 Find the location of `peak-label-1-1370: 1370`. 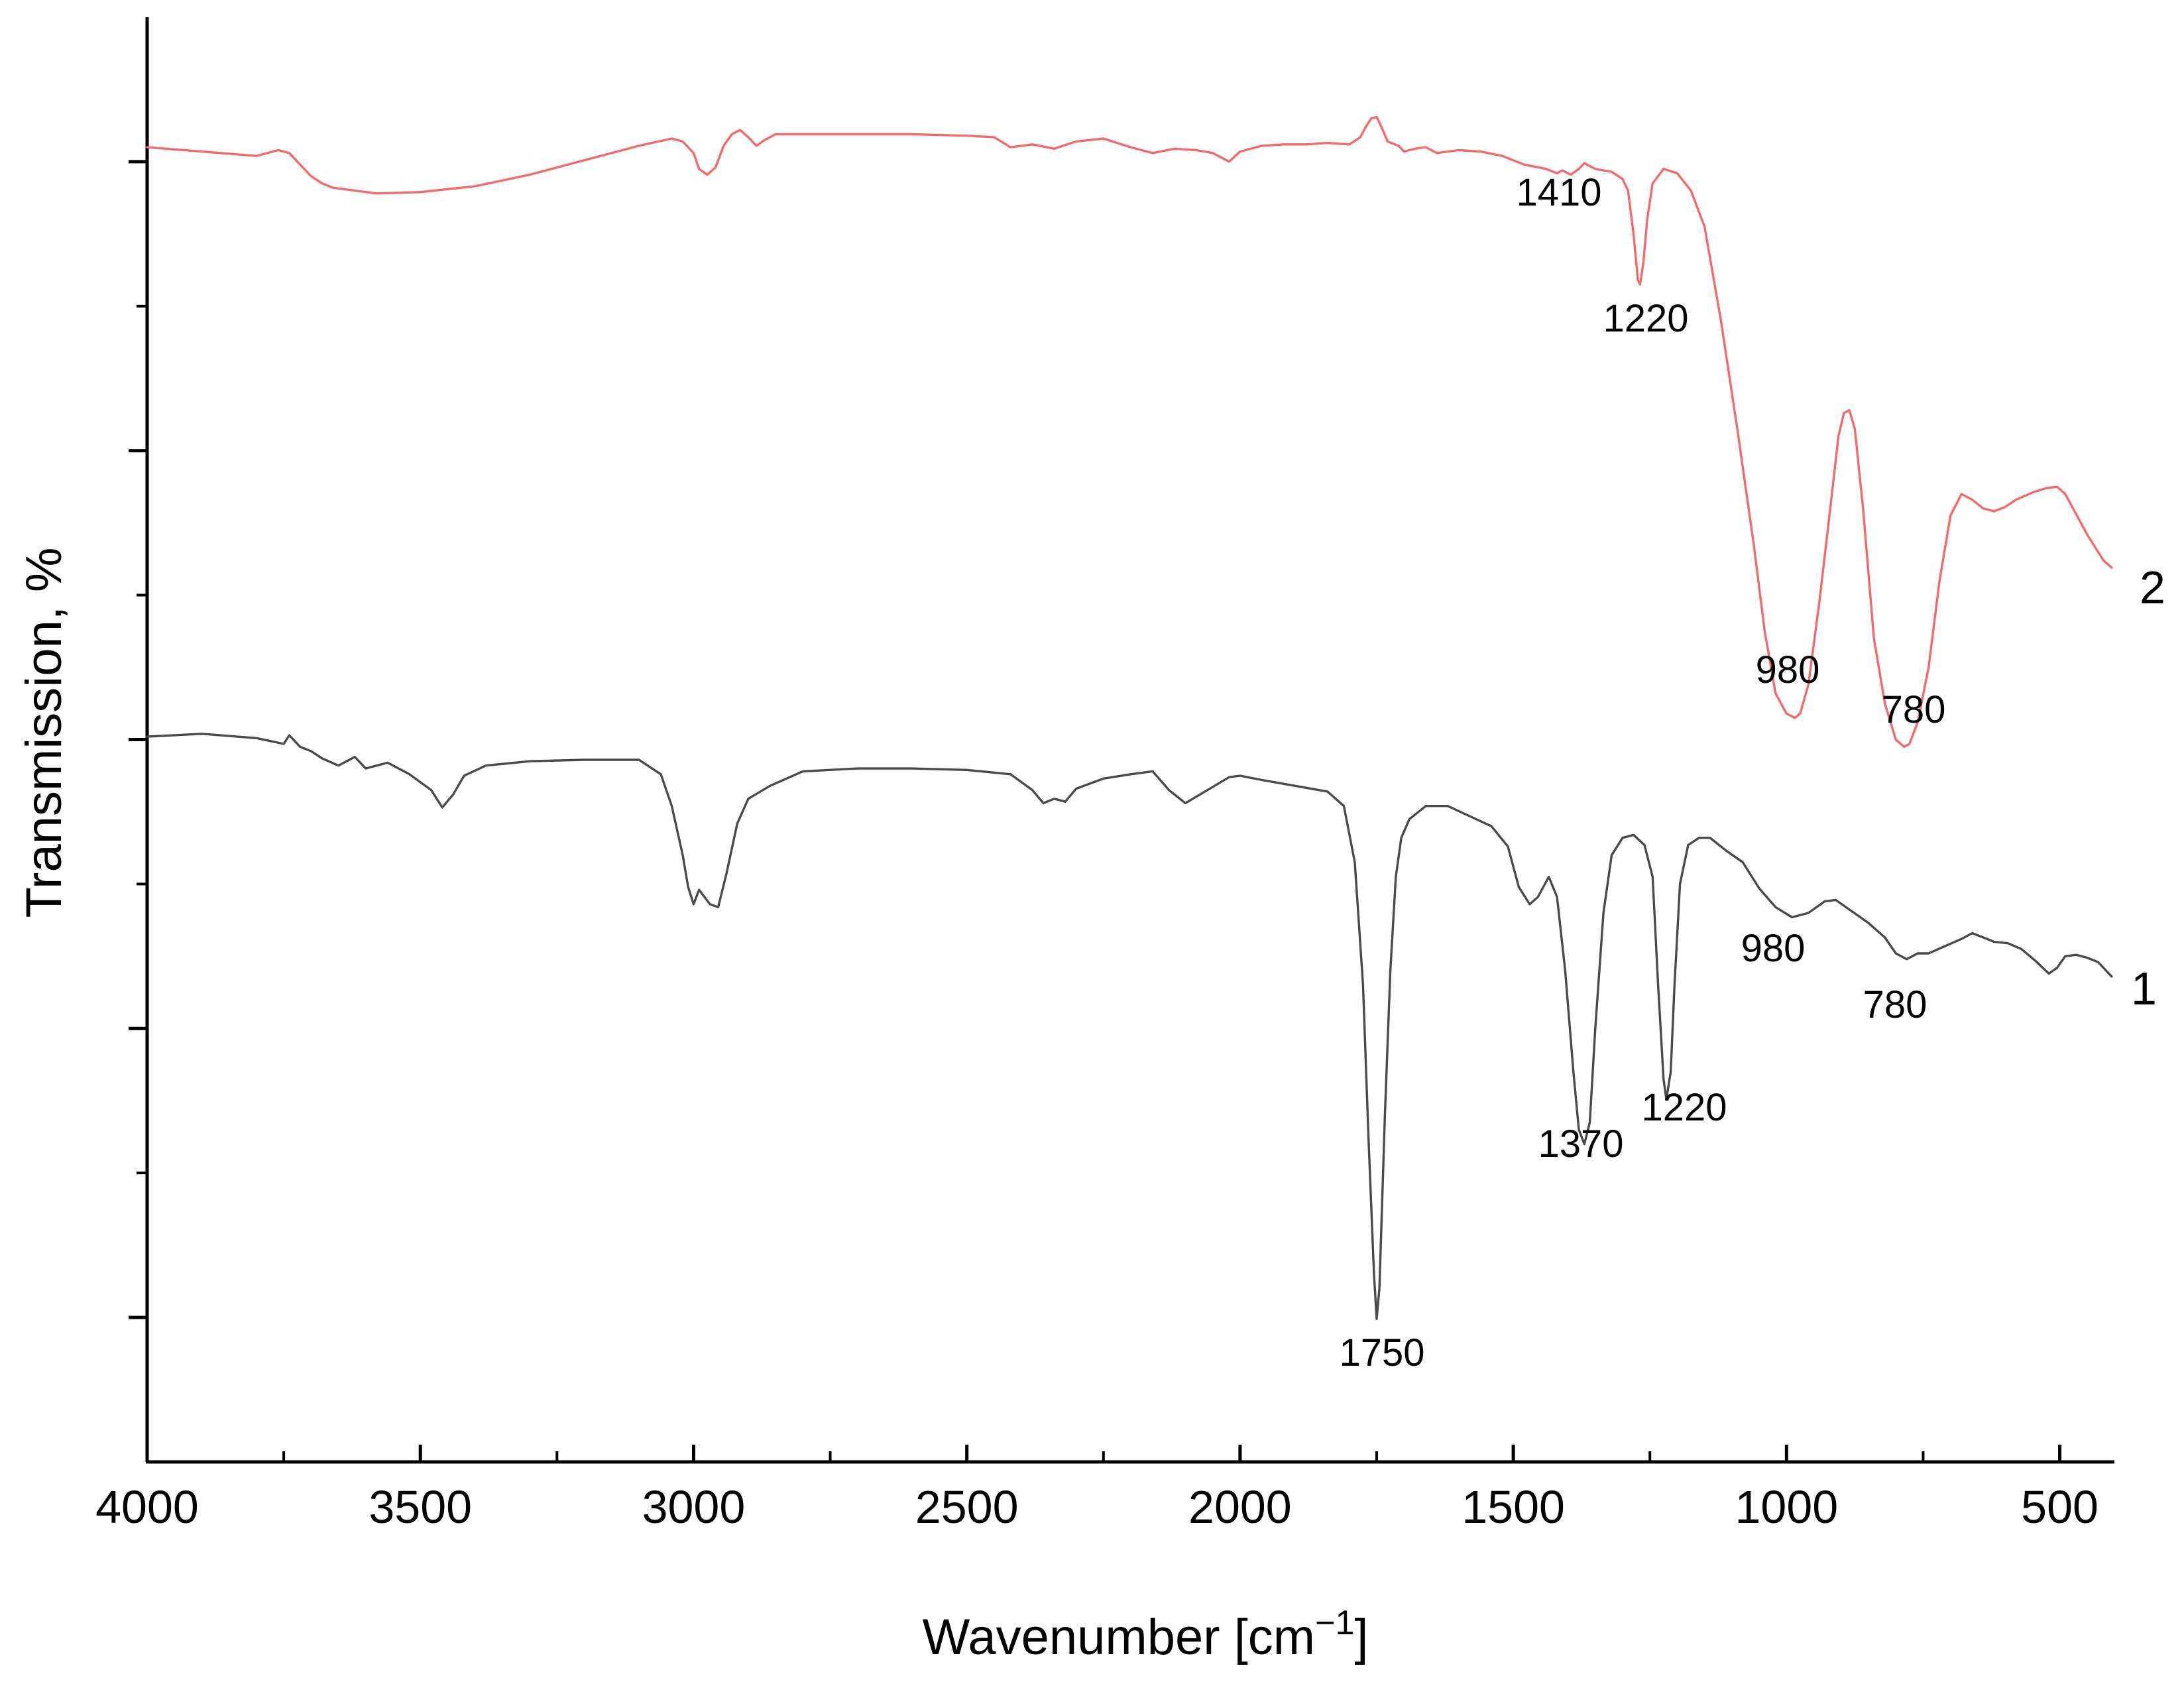

peak-label-1-1370: 1370 is located at coordinates (1580, 1144).